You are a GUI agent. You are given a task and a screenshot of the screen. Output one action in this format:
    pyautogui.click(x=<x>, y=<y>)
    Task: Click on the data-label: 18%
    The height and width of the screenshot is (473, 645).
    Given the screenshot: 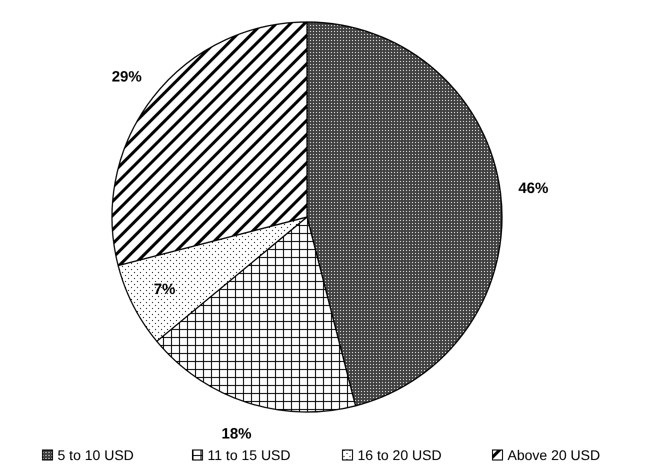 What is the action you would take?
    pyautogui.click(x=236, y=433)
    